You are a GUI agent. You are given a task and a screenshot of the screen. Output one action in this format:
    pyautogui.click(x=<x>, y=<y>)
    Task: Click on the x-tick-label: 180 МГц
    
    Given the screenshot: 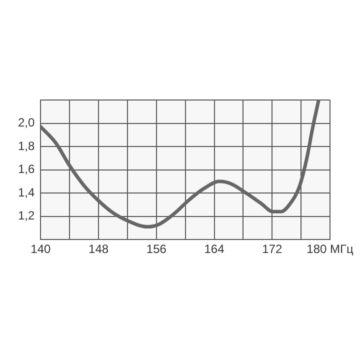 What is the action you would take?
    pyautogui.click(x=330, y=249)
    